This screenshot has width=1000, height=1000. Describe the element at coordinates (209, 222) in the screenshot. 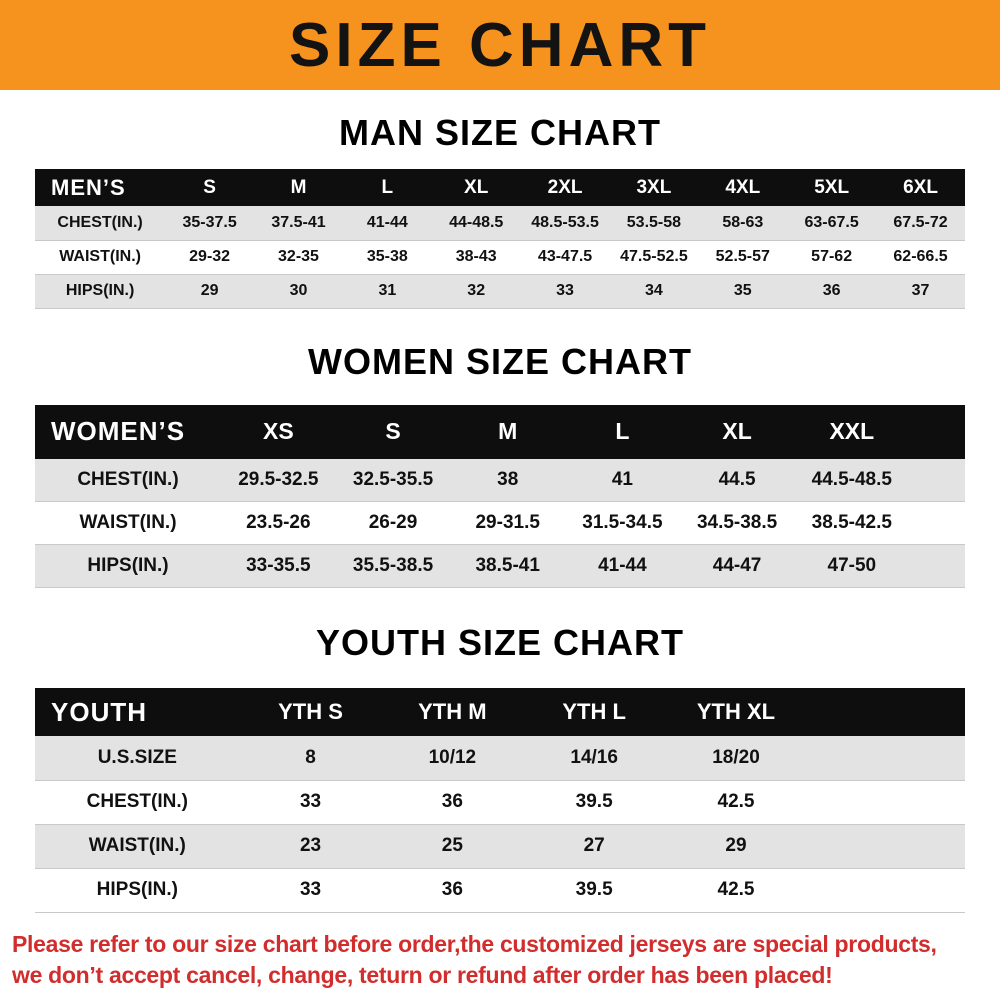

I see `value-cell: 35-37.5` at that location.